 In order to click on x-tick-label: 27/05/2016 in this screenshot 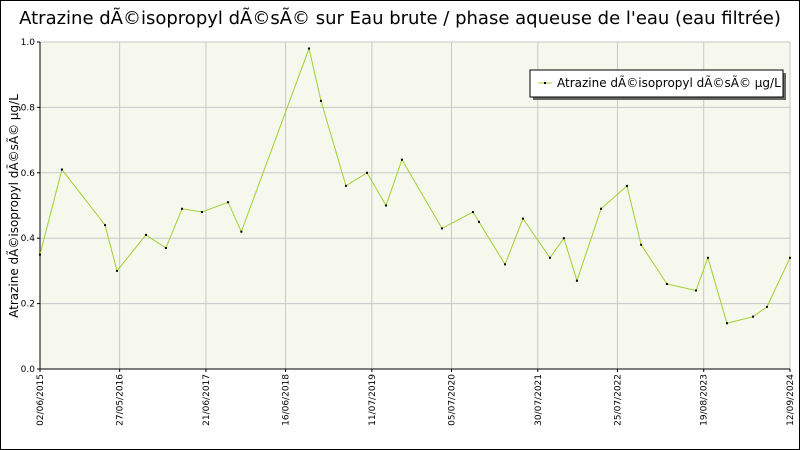, I will do `click(121, 400)`.